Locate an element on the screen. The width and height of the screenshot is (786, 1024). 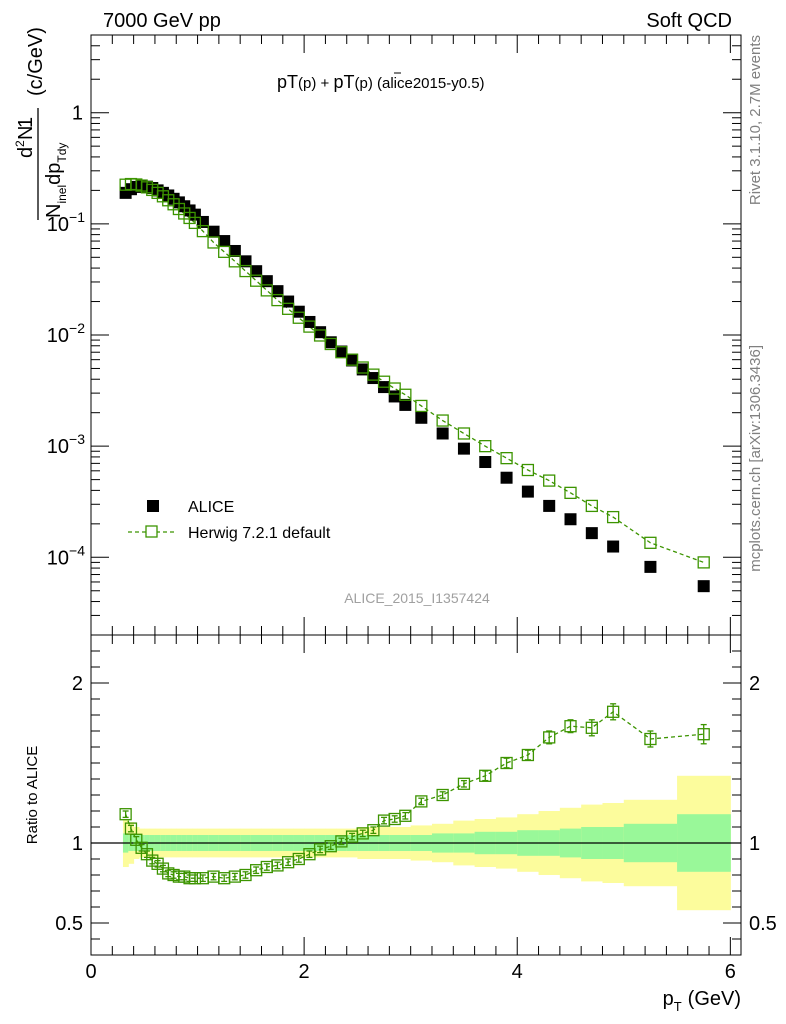
x-axis-label: pT (GeV) is located at coordinates (702, 1001).